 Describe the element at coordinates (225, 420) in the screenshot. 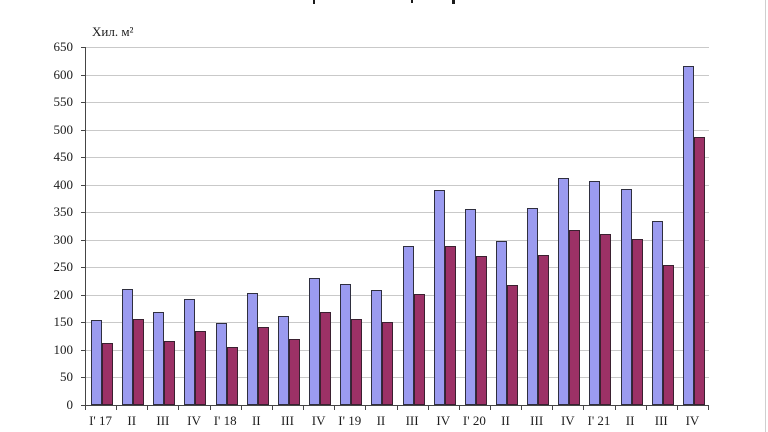

I see `x-tick-label-4: I' 18` at that location.